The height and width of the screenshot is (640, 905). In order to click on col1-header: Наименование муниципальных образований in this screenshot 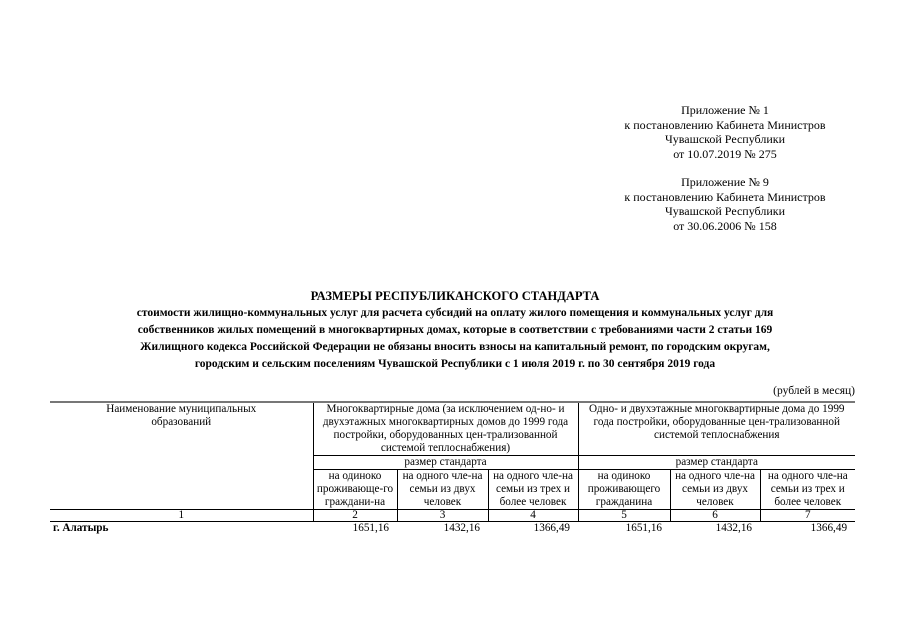, I will do `click(182, 455)`.